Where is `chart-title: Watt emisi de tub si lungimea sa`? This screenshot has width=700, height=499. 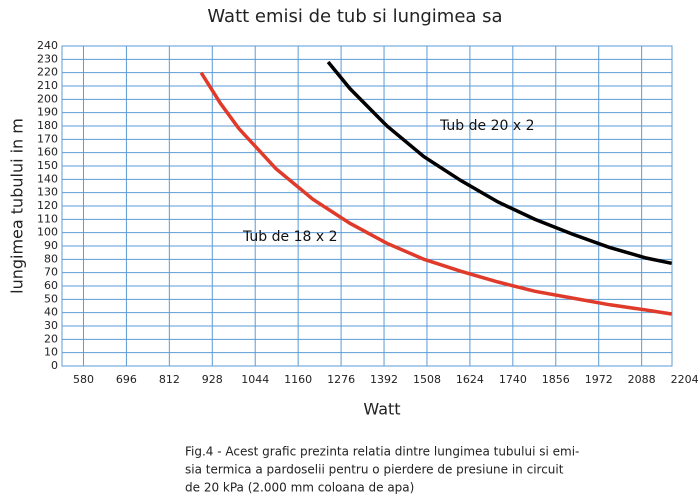 chart-title: Watt emisi de tub si lungimea sa is located at coordinates (354, 16).